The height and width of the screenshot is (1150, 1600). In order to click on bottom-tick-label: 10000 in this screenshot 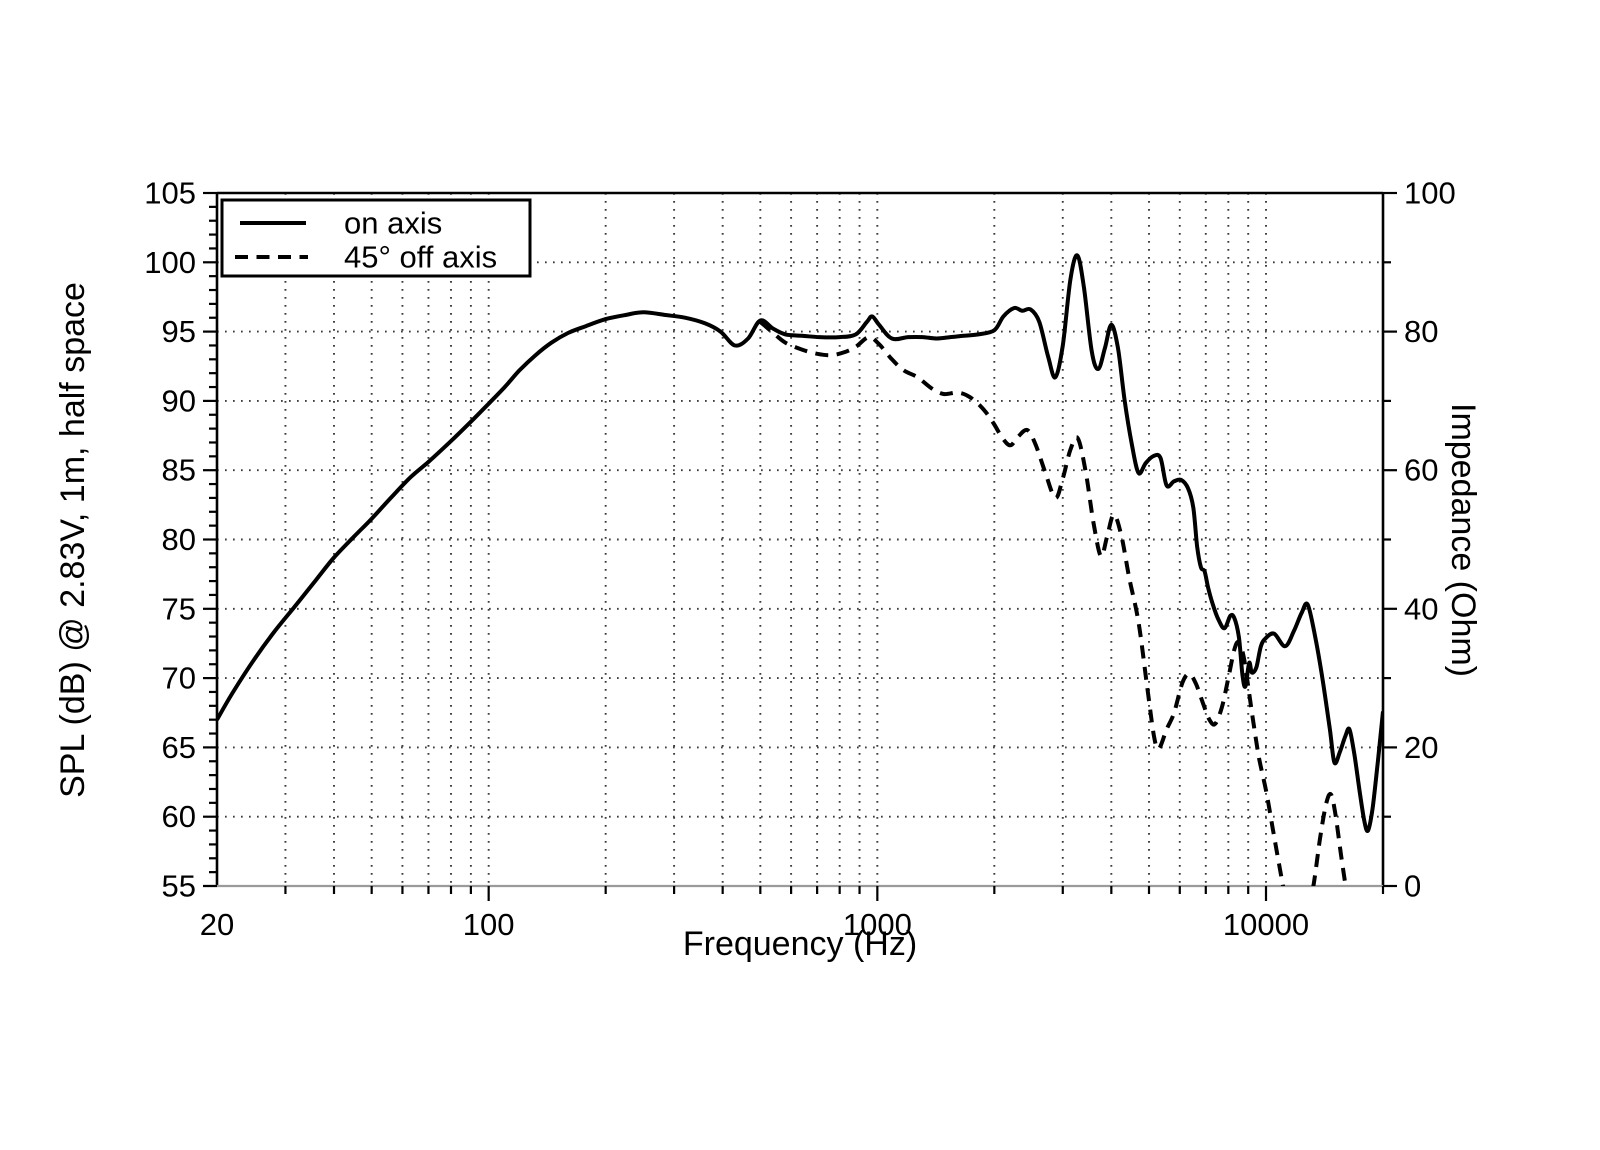, I will do `click(1266, 924)`.